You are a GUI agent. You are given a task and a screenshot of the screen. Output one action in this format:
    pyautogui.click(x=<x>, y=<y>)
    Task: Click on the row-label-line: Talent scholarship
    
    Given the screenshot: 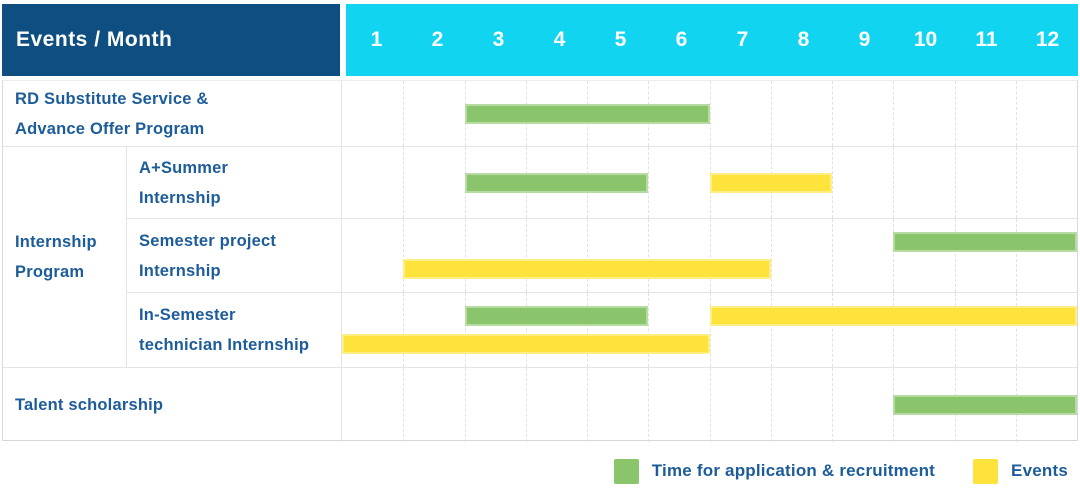 What is the action you would take?
    pyautogui.click(x=89, y=405)
    